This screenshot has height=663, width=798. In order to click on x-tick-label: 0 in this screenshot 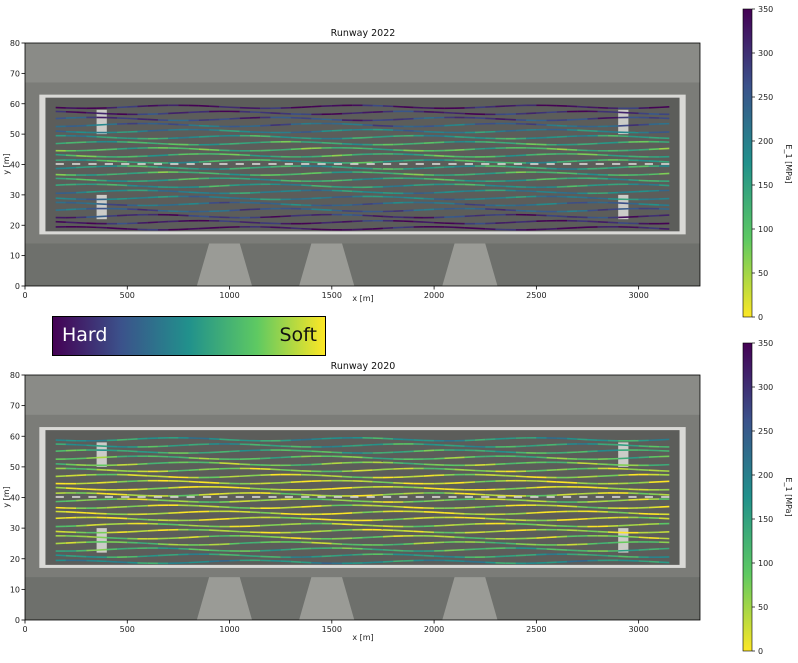, I will do `click(24, 295)`.